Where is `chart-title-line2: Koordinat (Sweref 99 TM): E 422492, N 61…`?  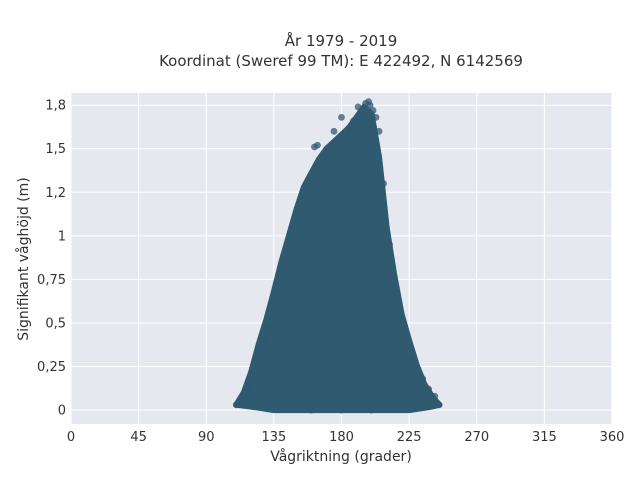
chart-title-line2: Koordinat (Sweref 99 TM): E 422492, N 61… is located at coordinates (341, 61).